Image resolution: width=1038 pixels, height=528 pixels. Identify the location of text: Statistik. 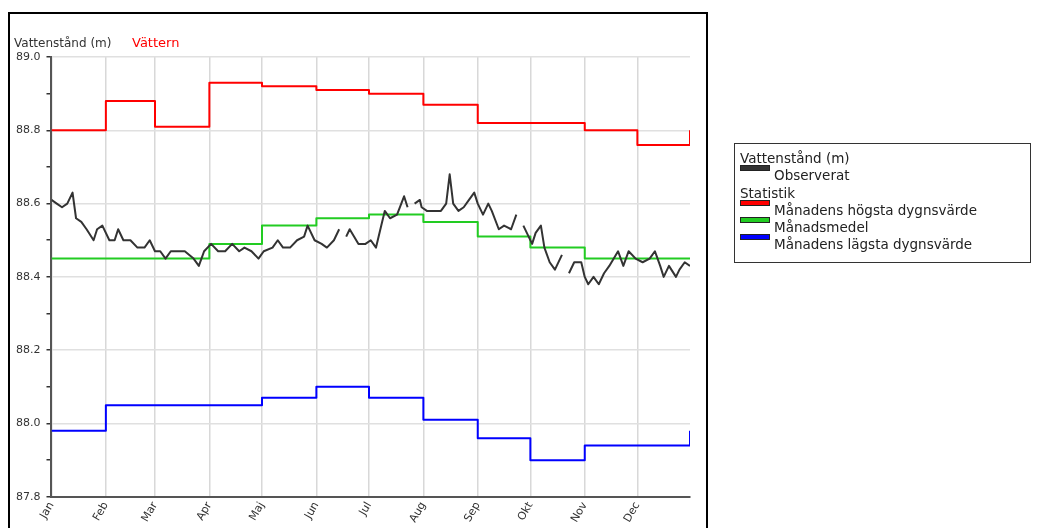
(768, 193).